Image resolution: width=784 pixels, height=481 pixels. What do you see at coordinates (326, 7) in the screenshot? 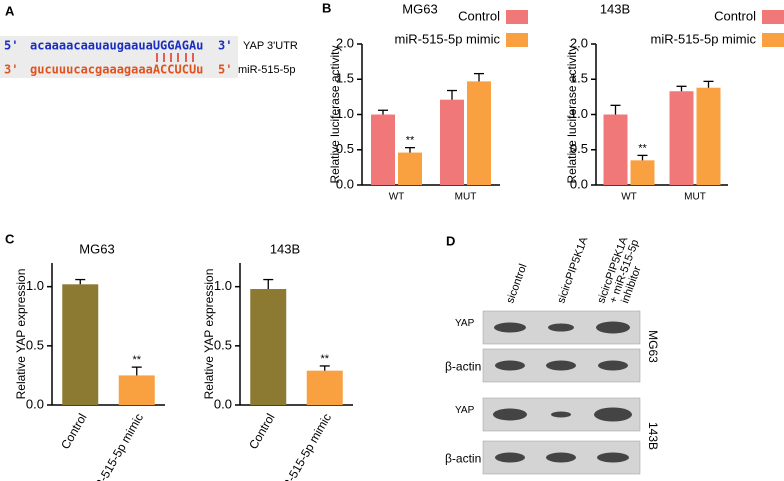
I see `panel-label: B` at bounding box center [326, 7].